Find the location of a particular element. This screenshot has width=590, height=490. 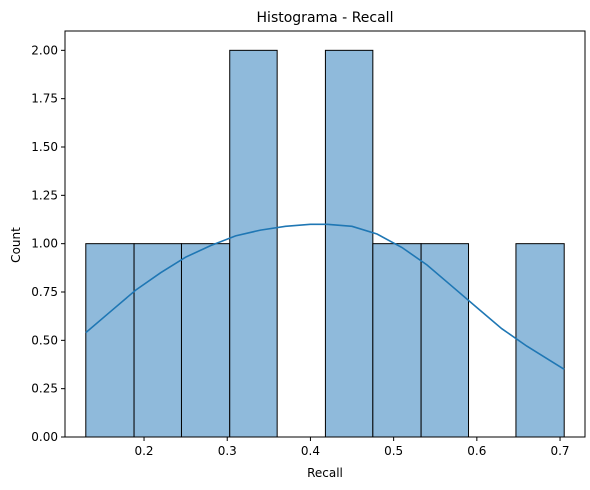

x-tick-label: 0.7 is located at coordinates (559, 451).